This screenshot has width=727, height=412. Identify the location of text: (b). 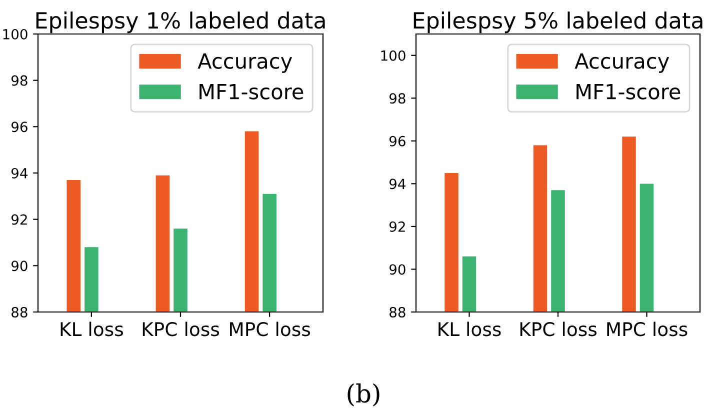
(364, 394).